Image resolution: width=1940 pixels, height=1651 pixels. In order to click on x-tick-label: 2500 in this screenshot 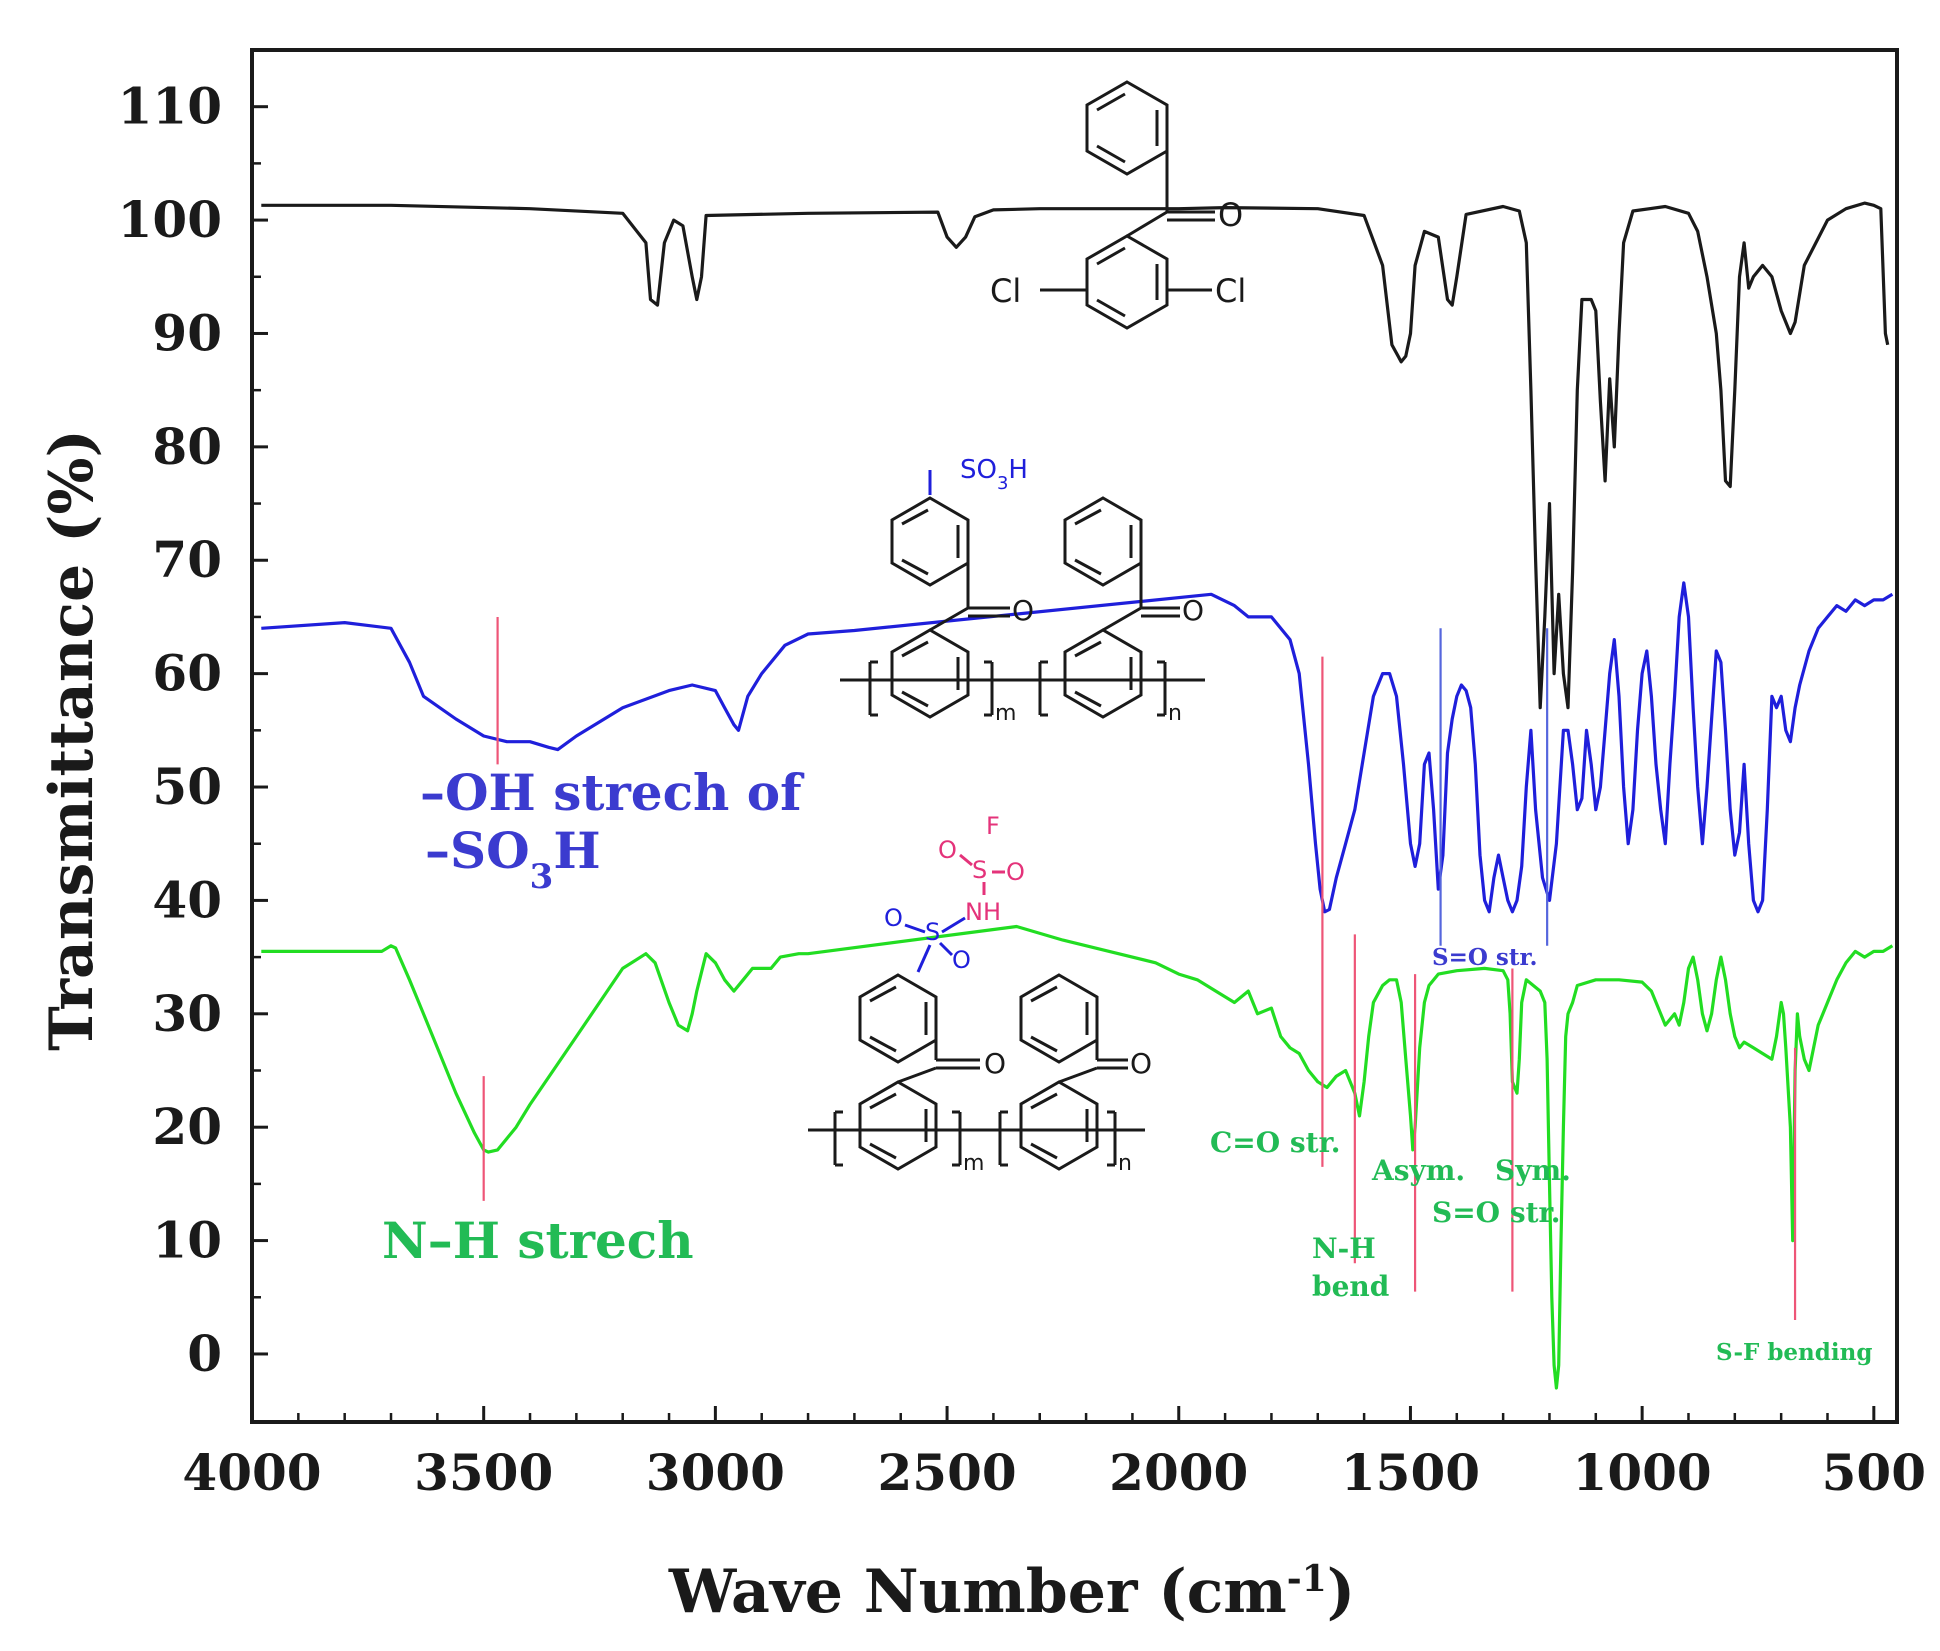, I will do `click(946, 1472)`.